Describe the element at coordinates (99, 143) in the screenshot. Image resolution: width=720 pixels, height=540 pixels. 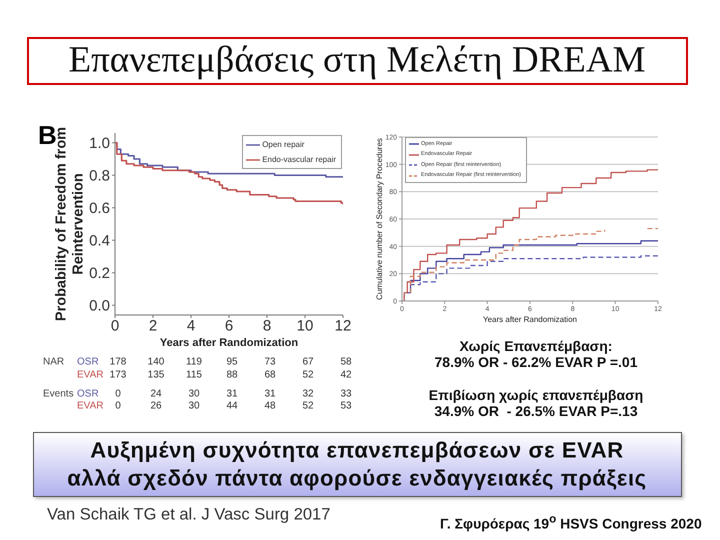
I see `y-tick-label: 1.0` at that location.